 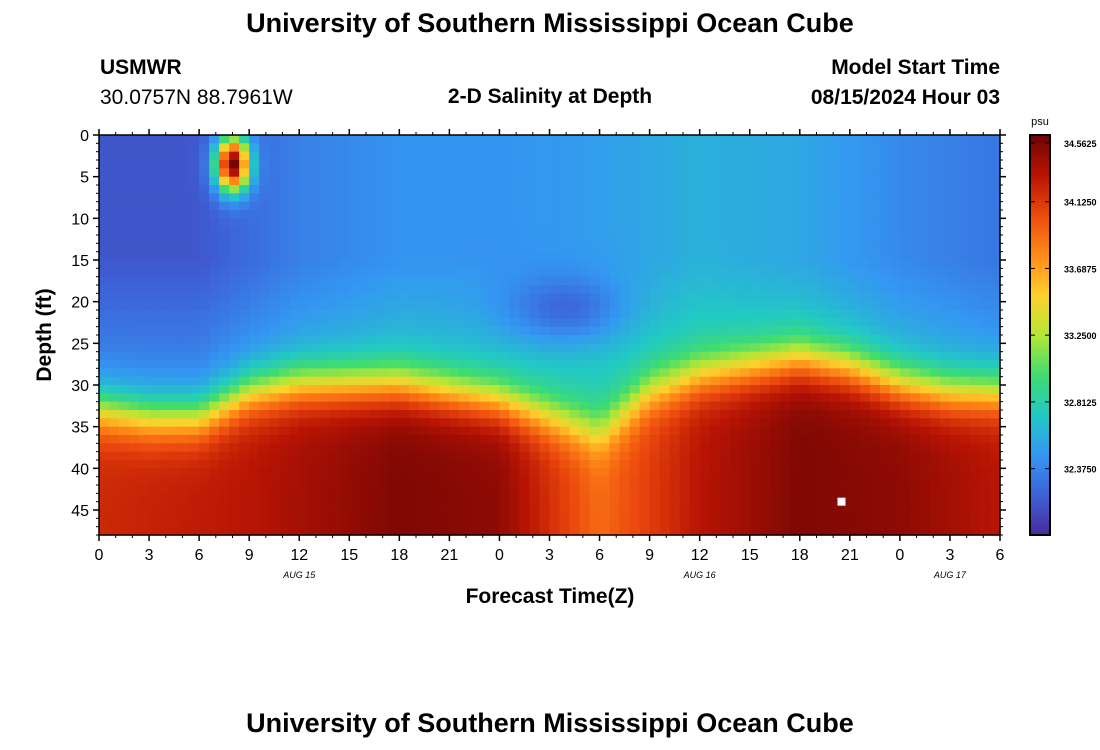 What do you see at coordinates (80, 303) in the screenshot?
I see `y-tick-label: 20` at bounding box center [80, 303].